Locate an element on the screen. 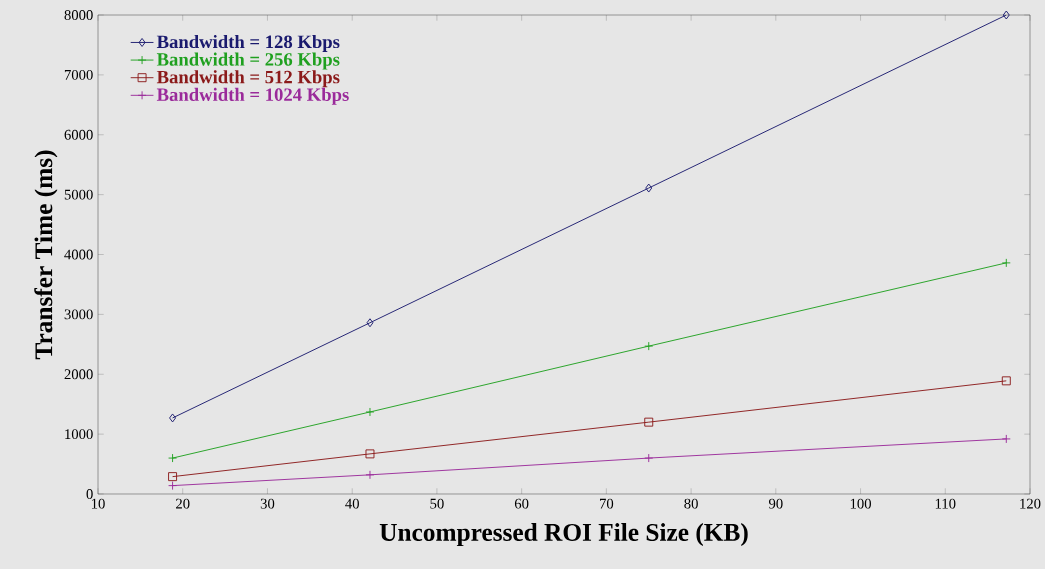 The width and height of the screenshot is (1045, 569). legend-label: Bandwidth = 256 Kbps is located at coordinates (248, 61).